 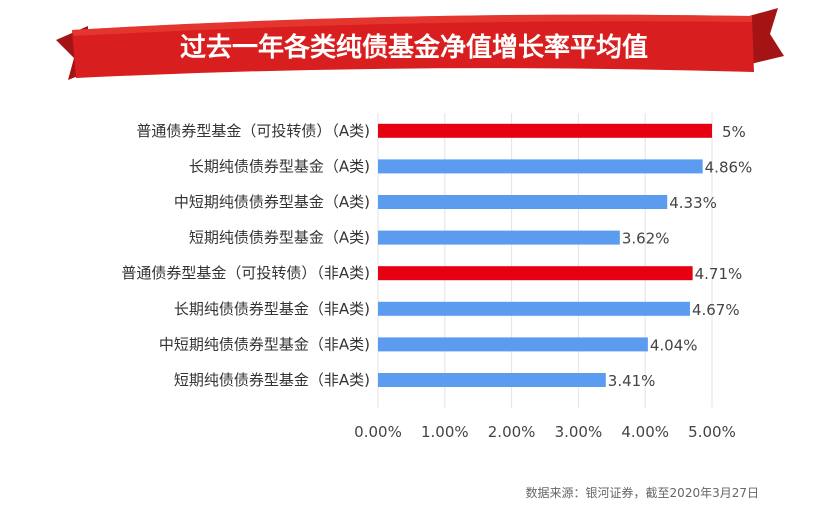 What do you see at coordinates (245, 273) in the screenshot?
I see `category-label: 普通债券型基金（可投转债）（非A类)` at bounding box center [245, 273].